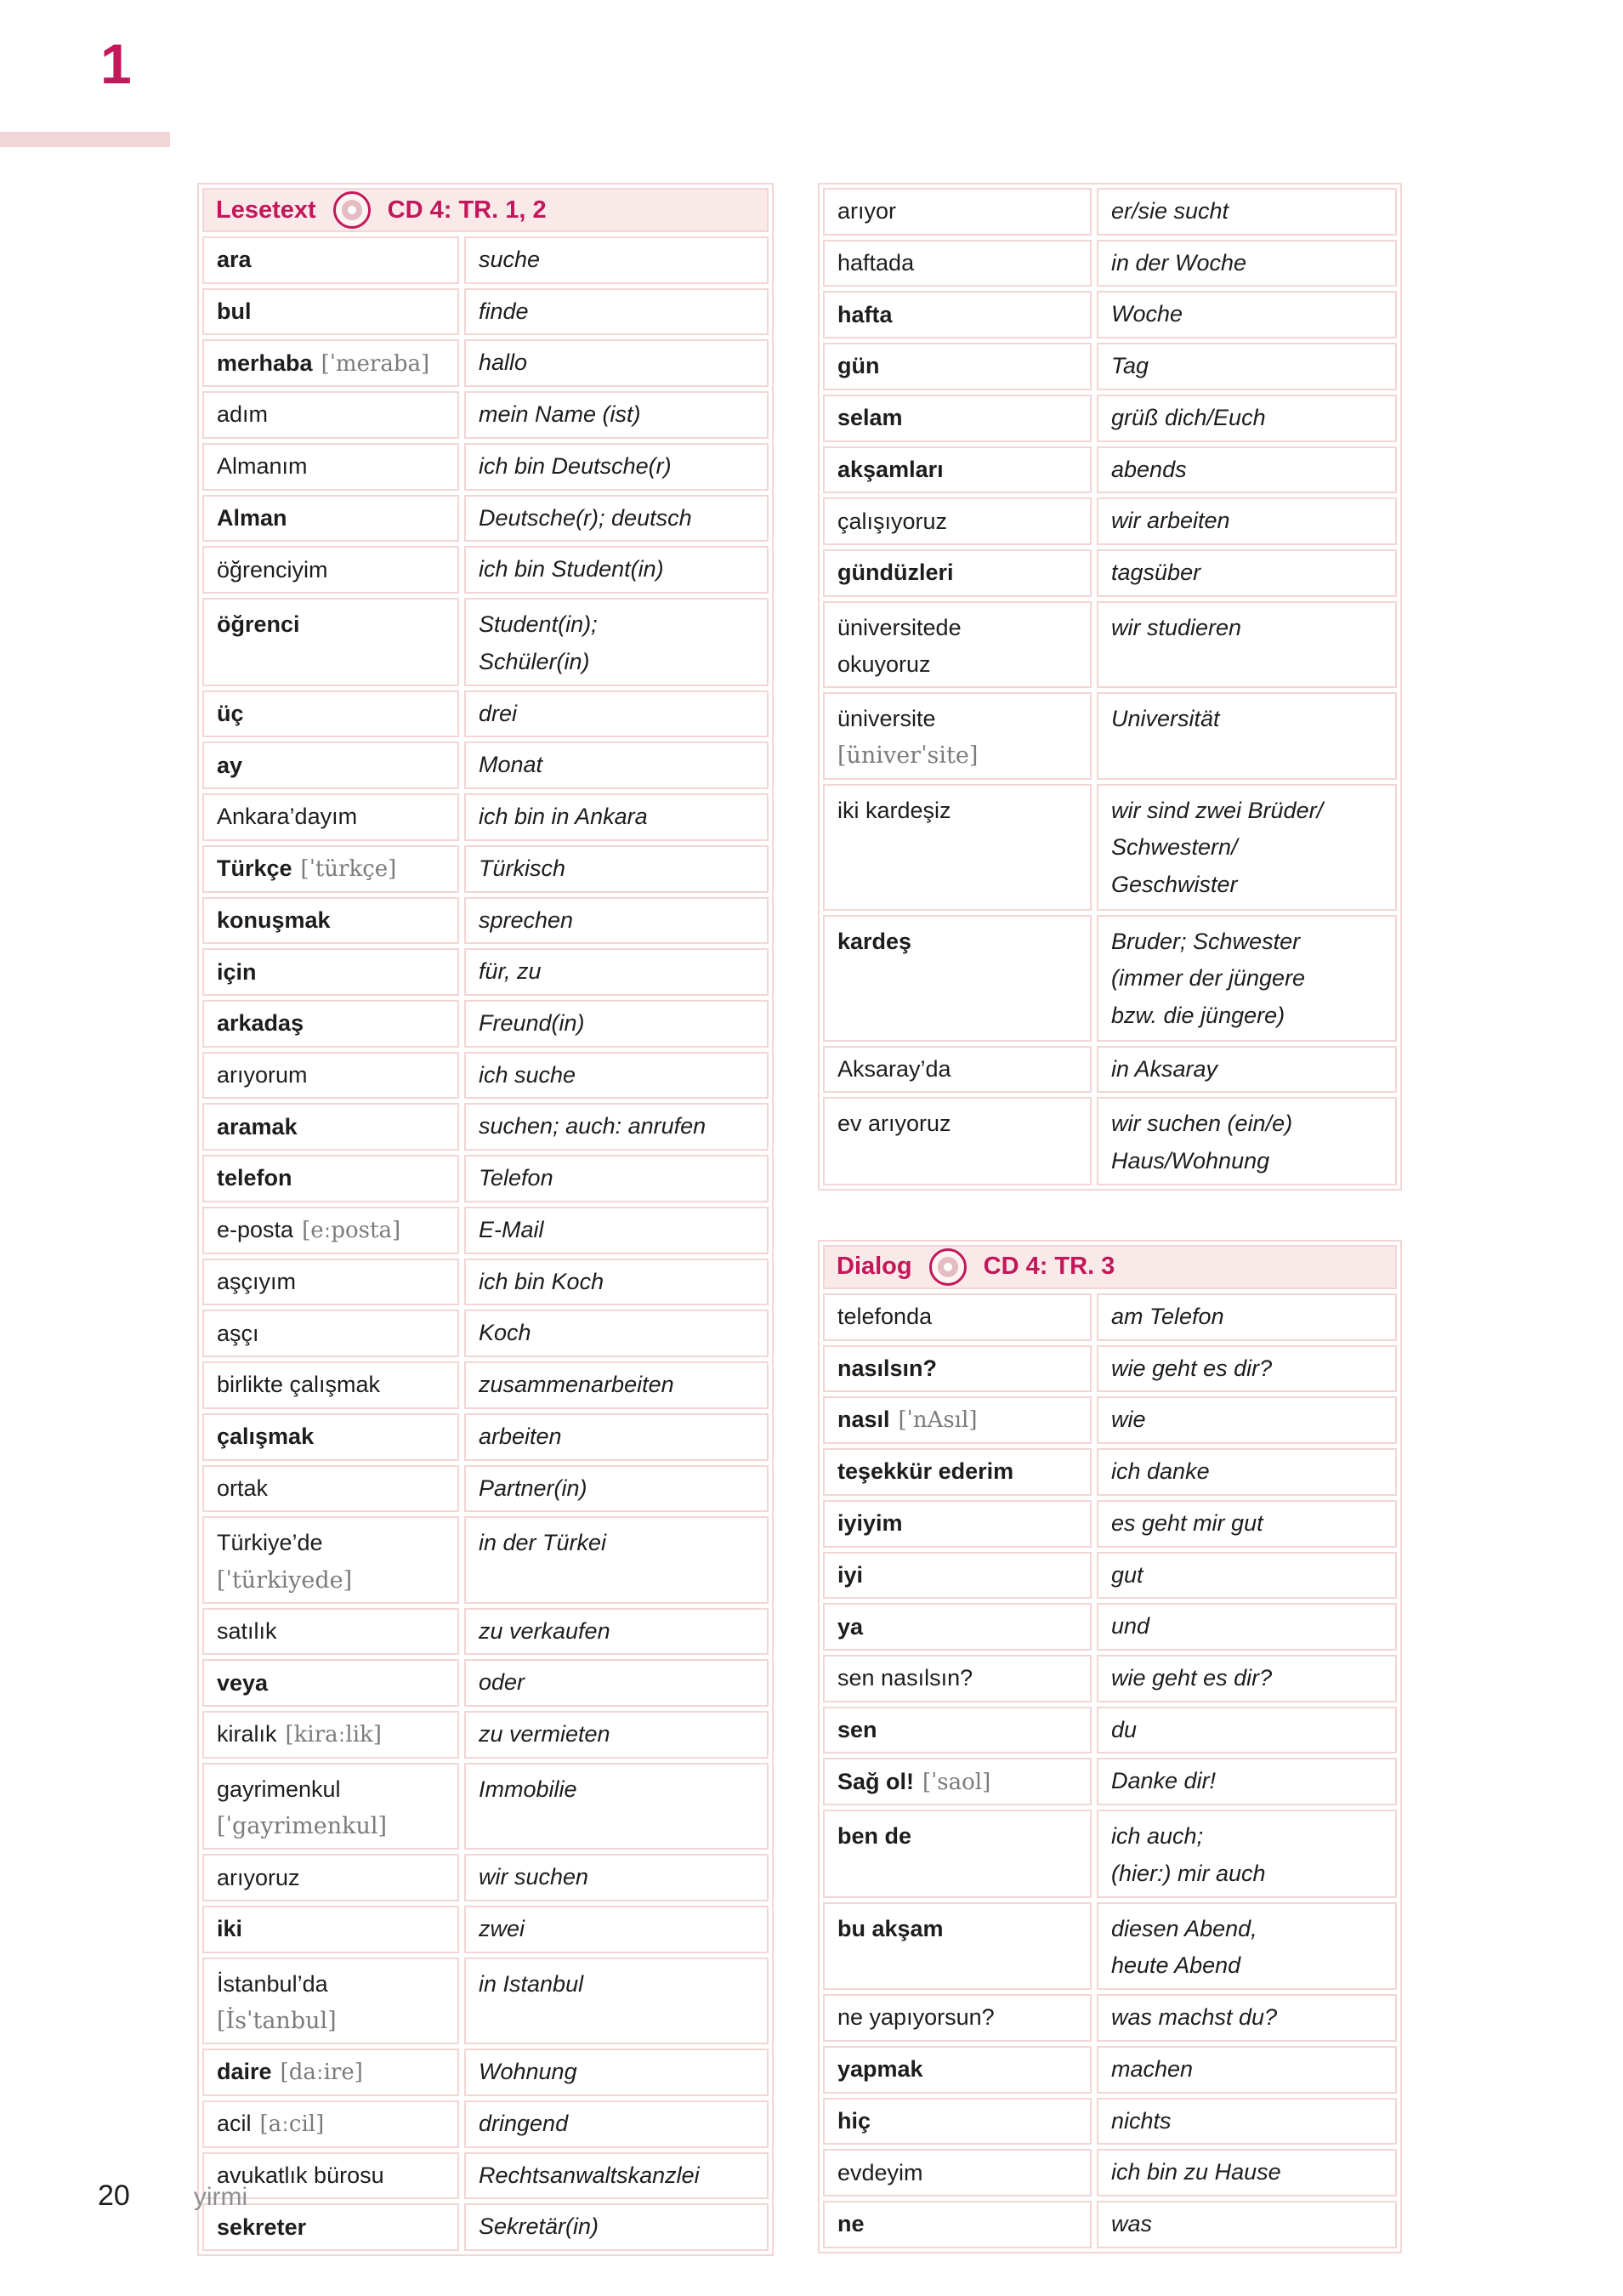 The height and width of the screenshot is (2296, 1623). What do you see at coordinates (330, 1230) in the screenshot?
I see `turkish-cell: e-posta [eːposta]` at bounding box center [330, 1230].